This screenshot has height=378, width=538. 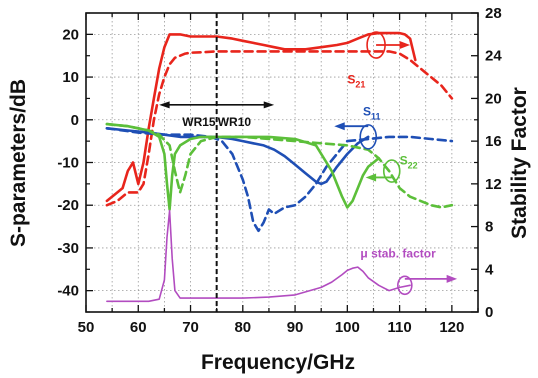 What do you see at coordinates (398, 254) in the screenshot?
I see `mu-label: μ stab. factor` at bounding box center [398, 254].